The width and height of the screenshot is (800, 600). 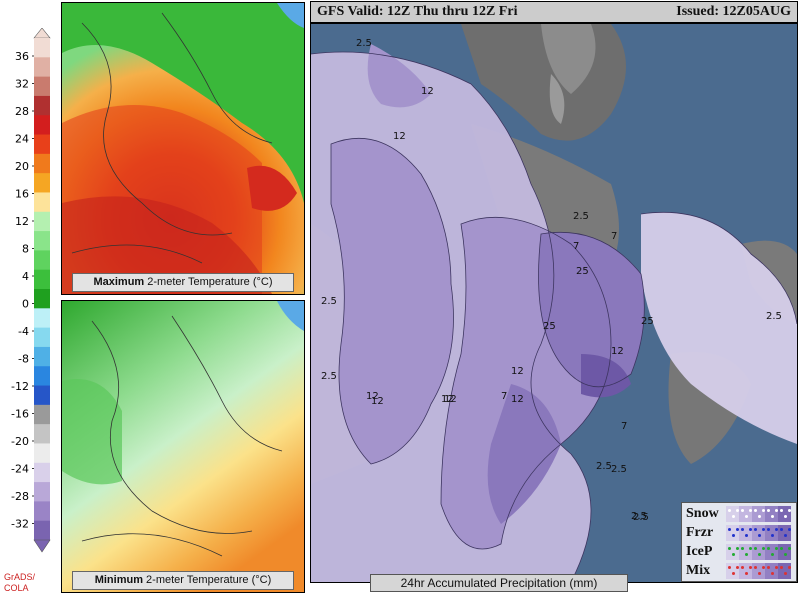 What do you see at coordinates (25, 304) in the screenshot?
I see `colorbar-tick-label: 0` at bounding box center [25, 304].